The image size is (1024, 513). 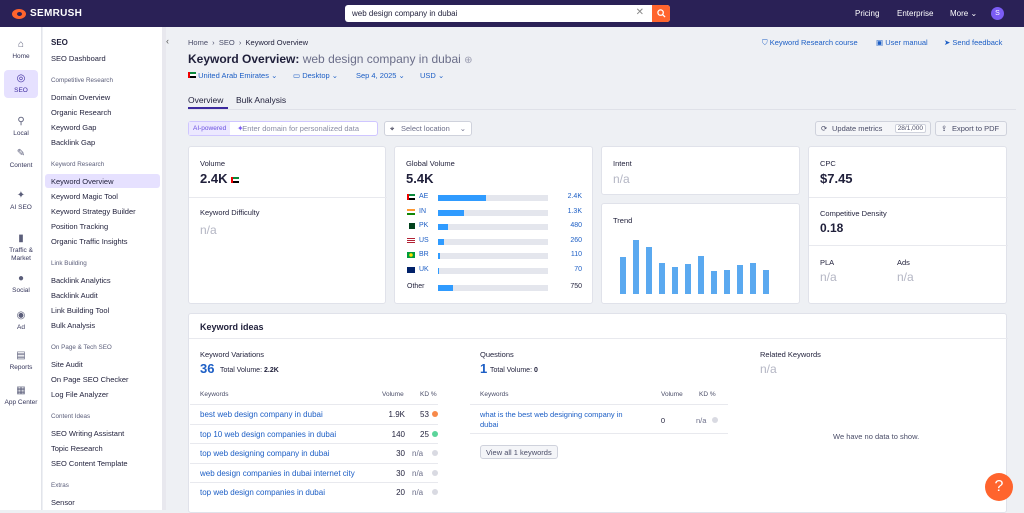 What do you see at coordinates (198, 42) in the screenshot?
I see `breadcrumb-home: Home` at bounding box center [198, 42].